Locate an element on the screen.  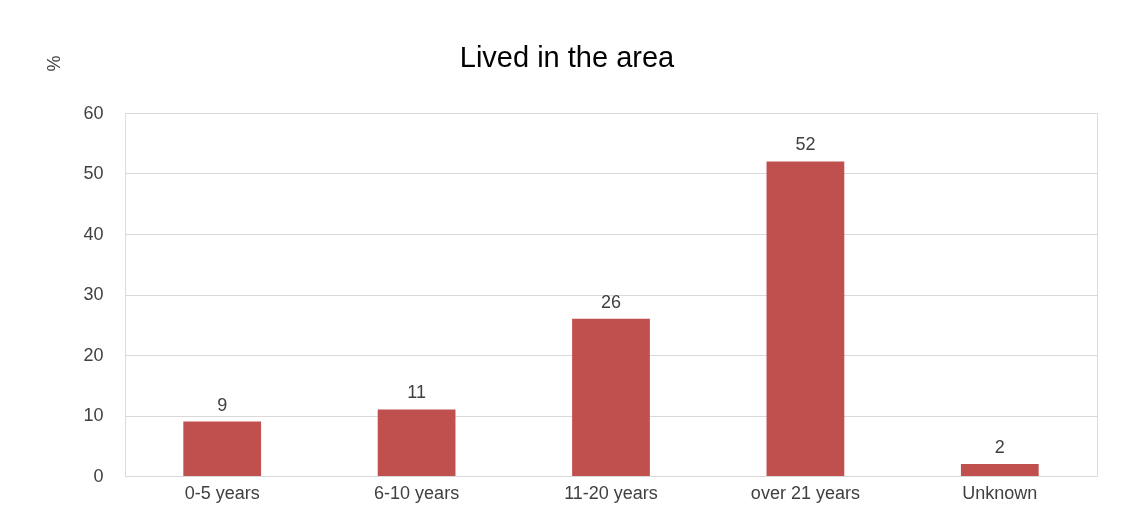
x-tick-label: over 21 years is located at coordinates (805, 492).